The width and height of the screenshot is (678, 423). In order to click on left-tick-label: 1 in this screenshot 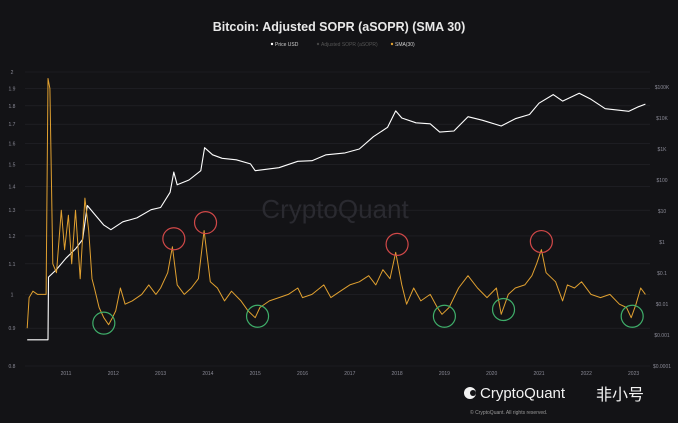, I will do `click(12, 295)`.